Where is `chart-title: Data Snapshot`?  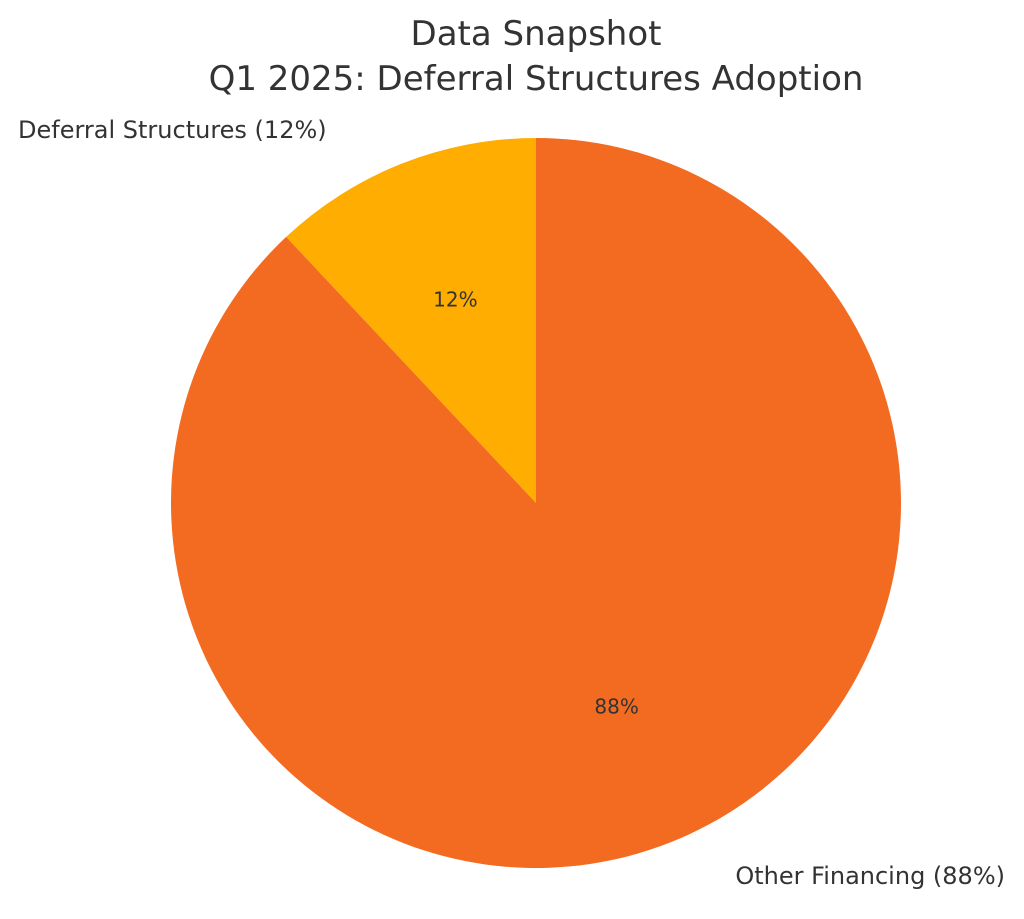 chart-title: Data Snapshot is located at coordinates (536, 34).